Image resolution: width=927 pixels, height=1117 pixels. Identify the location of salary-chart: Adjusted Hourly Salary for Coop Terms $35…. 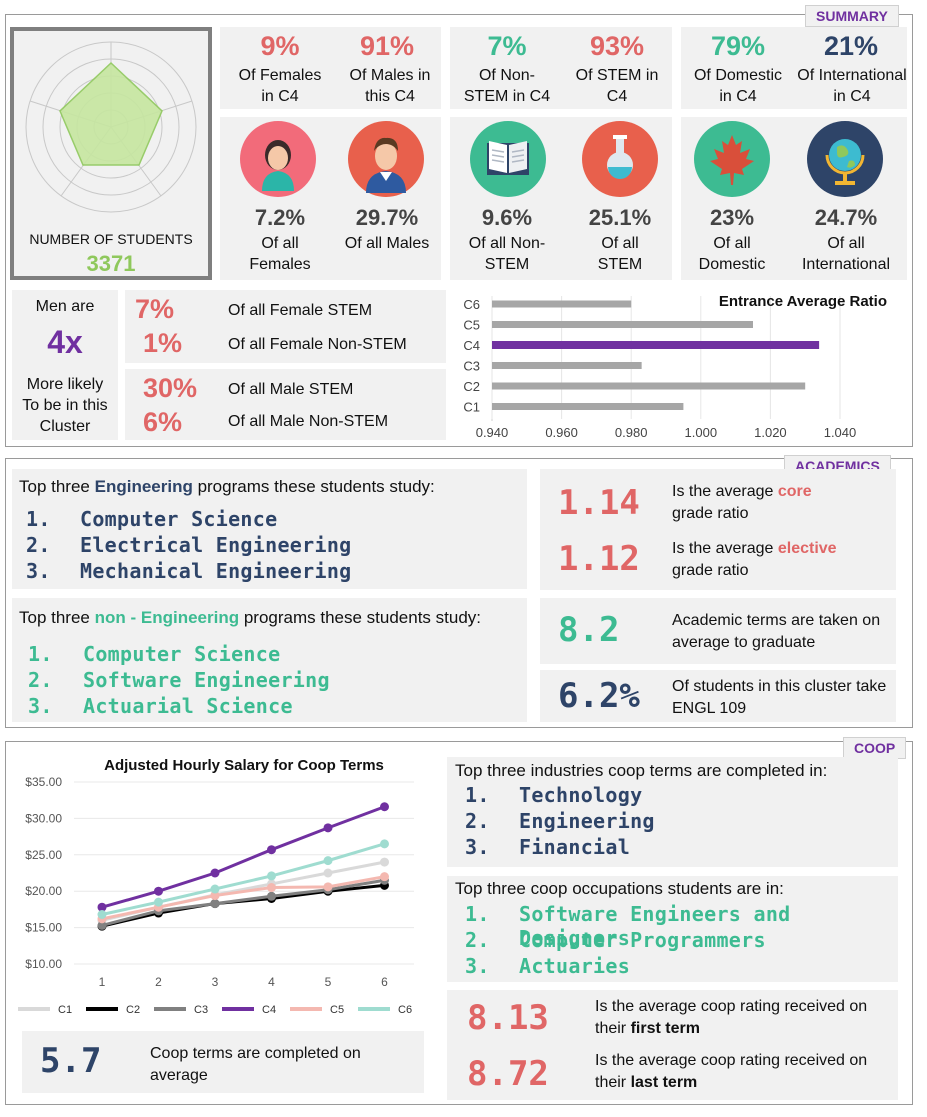
(224, 888).